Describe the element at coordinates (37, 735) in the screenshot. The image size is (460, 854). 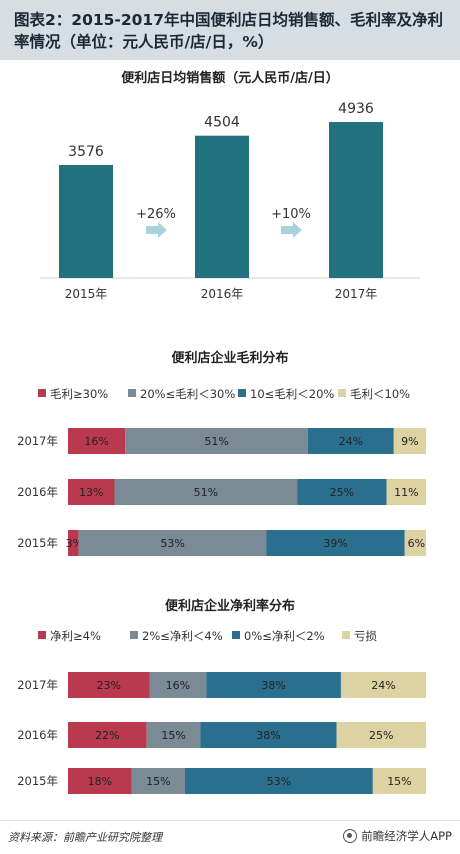
I see `chart3-category-label: 2016年` at that location.